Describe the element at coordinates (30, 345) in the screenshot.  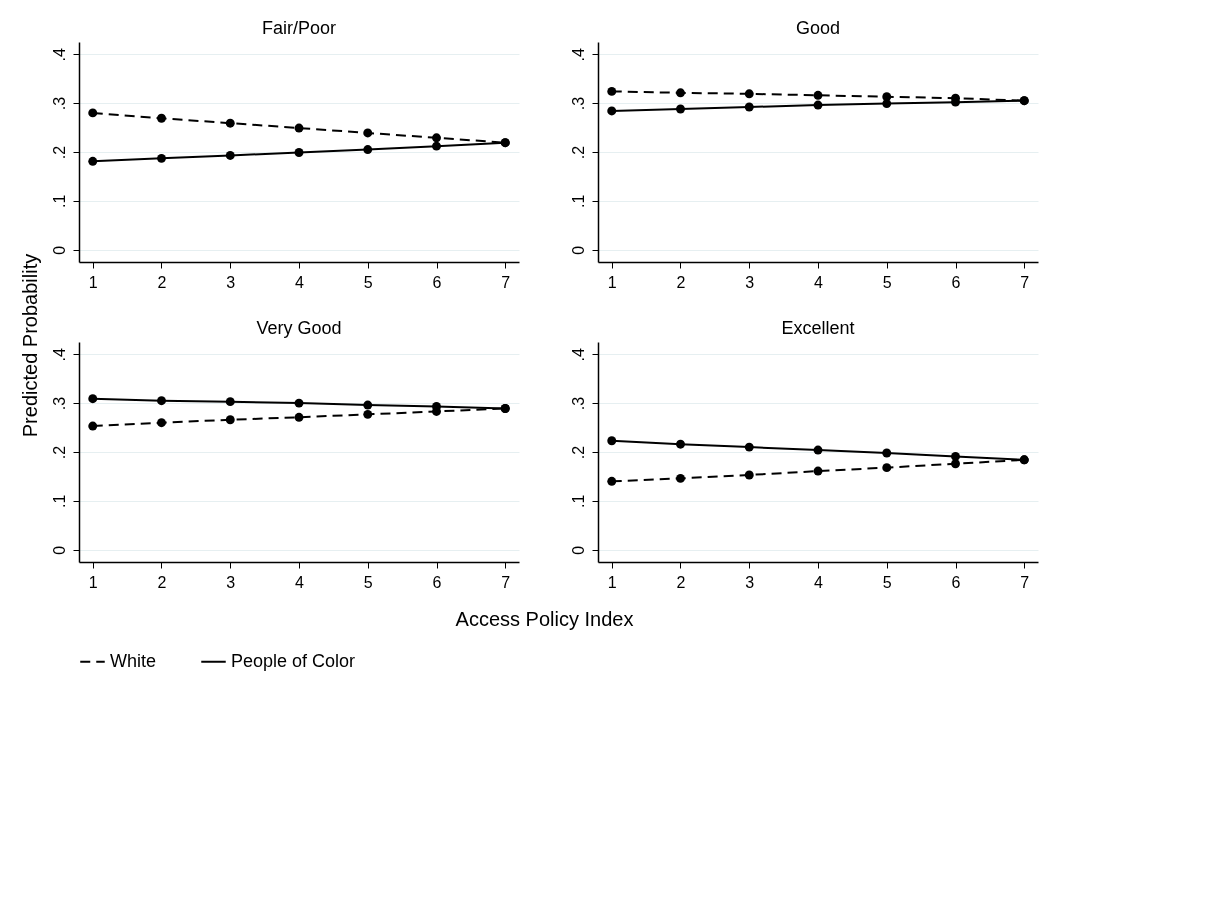
I see `y-axis-title: Predicted Probability` at that location.